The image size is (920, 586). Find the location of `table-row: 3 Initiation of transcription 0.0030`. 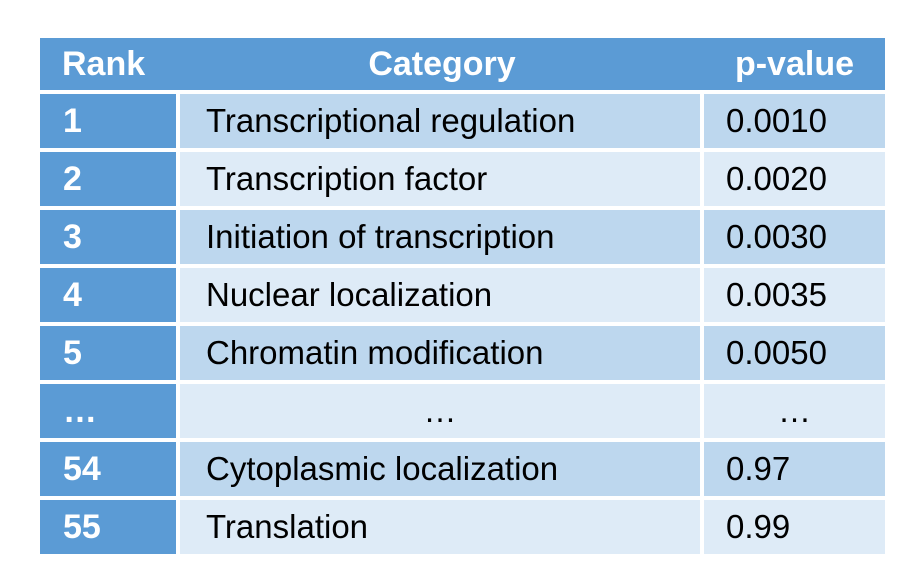

table-row: 3 Initiation of transcription 0.0030 is located at coordinates (462, 237).